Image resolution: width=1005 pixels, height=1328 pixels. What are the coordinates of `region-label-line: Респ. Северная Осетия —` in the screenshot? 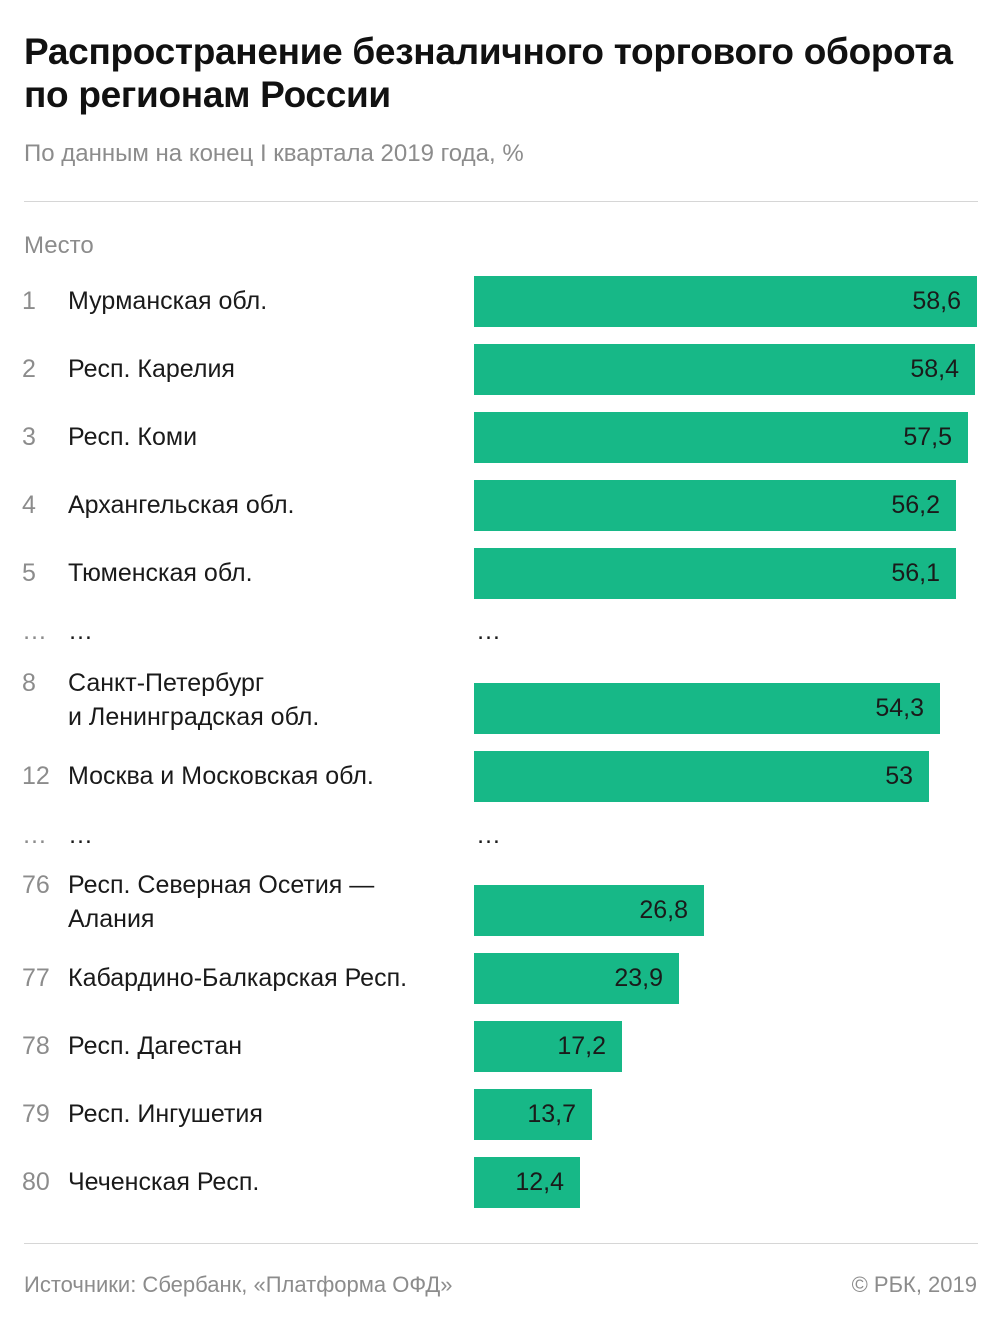 It's located at (221, 885).